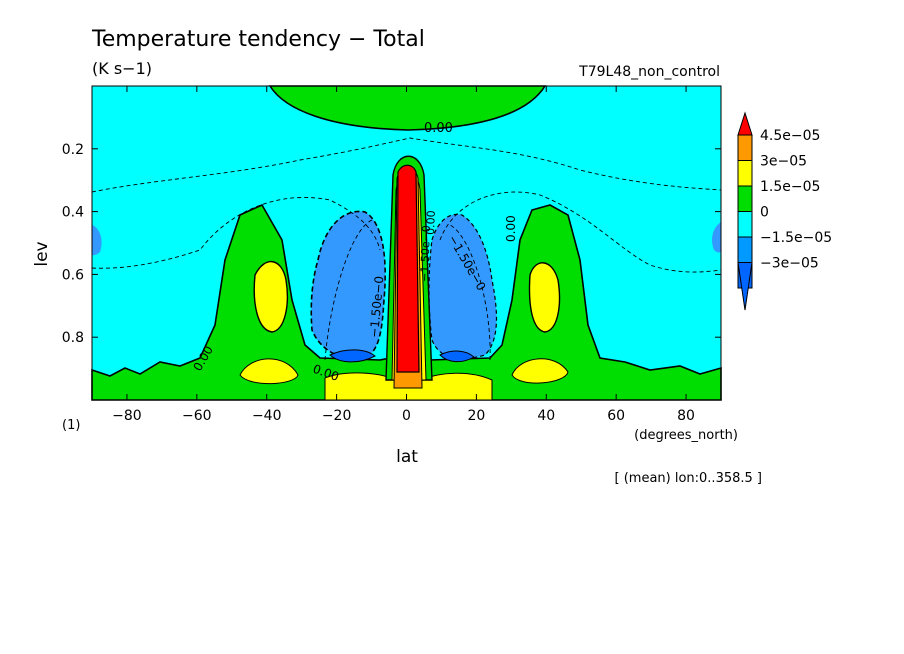 This screenshot has width=904, height=654. What do you see at coordinates (408, 268) in the screenshot?
I see `contour-red-column` at bounding box center [408, 268].